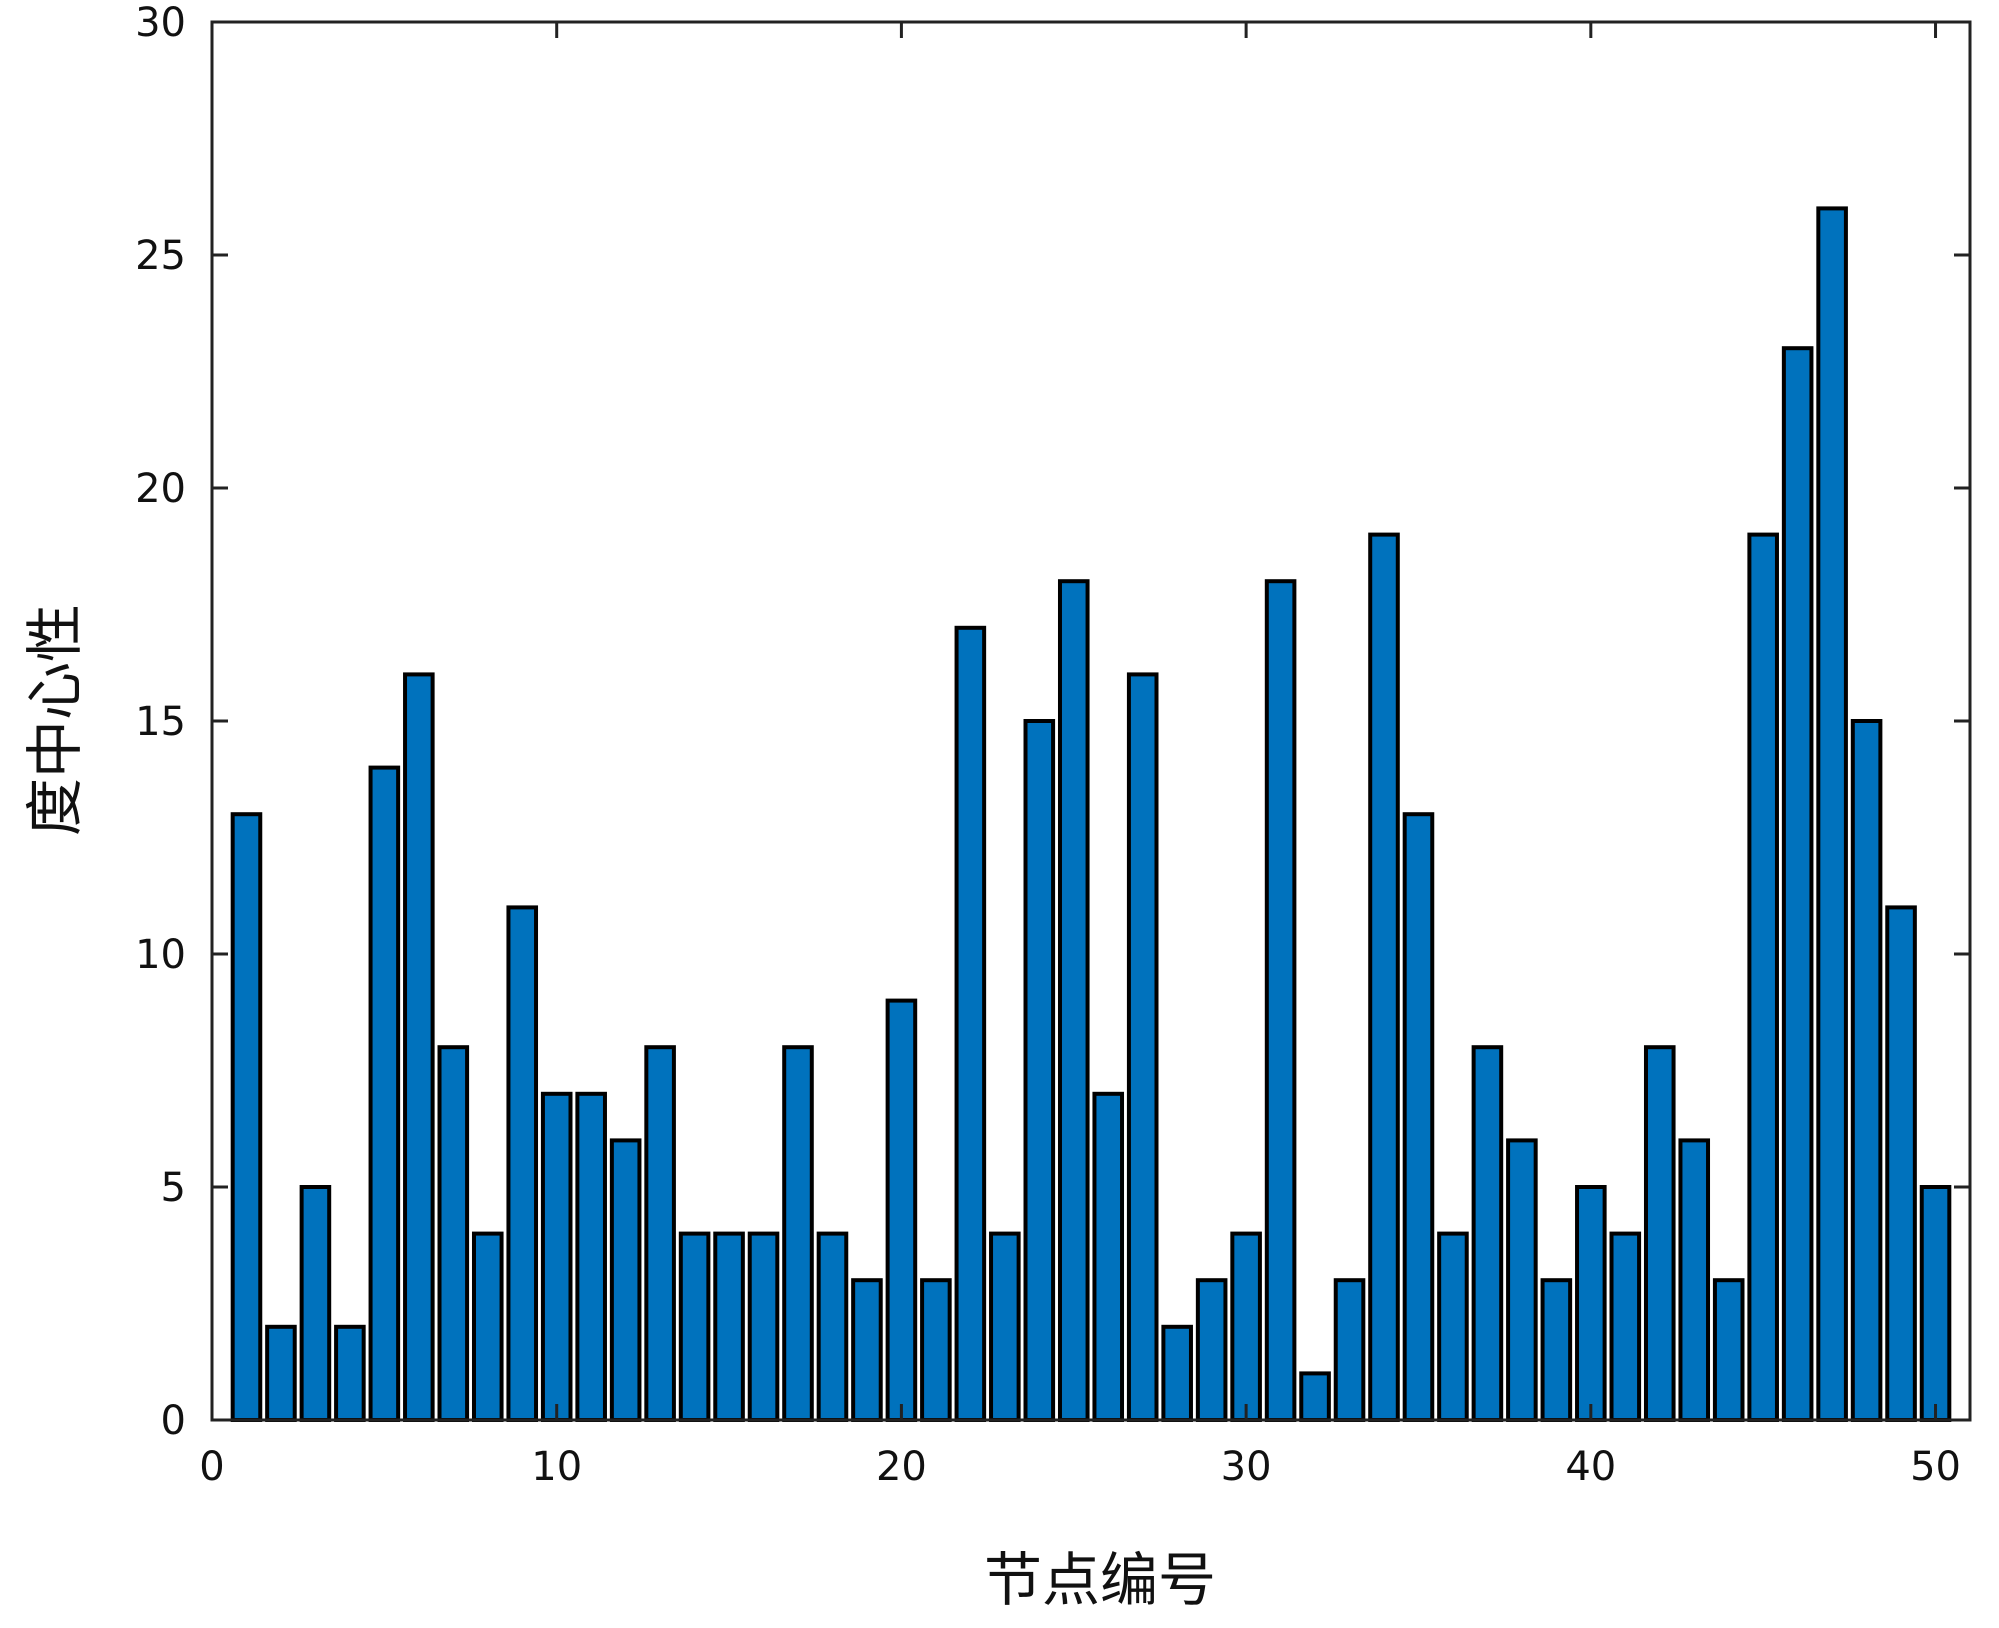 The image size is (1999, 1628). What do you see at coordinates (160, 955) in the screenshot?
I see `y-tick-label-10: 10` at bounding box center [160, 955].